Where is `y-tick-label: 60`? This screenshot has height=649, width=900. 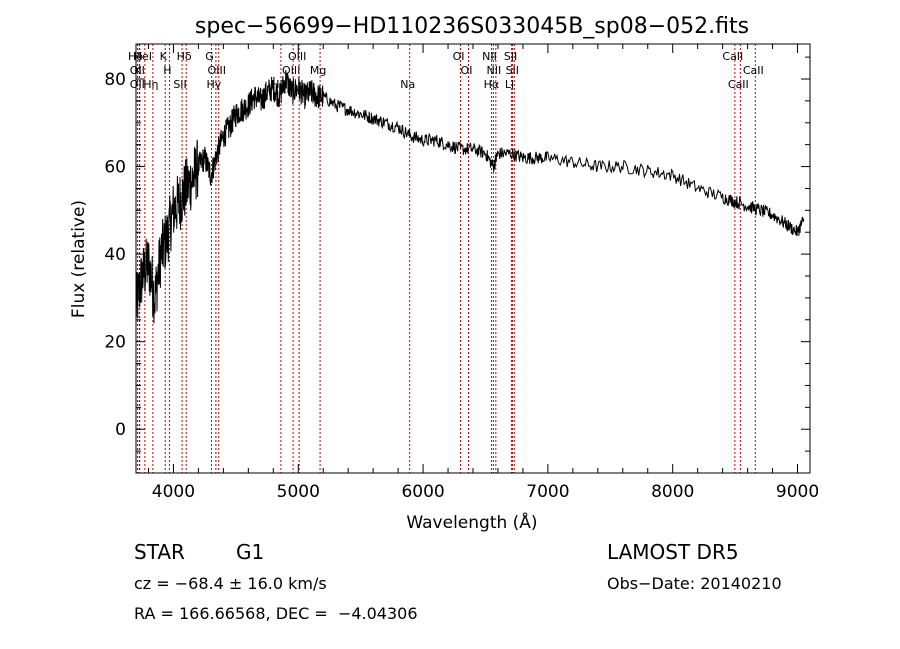 y-tick-label: 60 is located at coordinates (115, 168).